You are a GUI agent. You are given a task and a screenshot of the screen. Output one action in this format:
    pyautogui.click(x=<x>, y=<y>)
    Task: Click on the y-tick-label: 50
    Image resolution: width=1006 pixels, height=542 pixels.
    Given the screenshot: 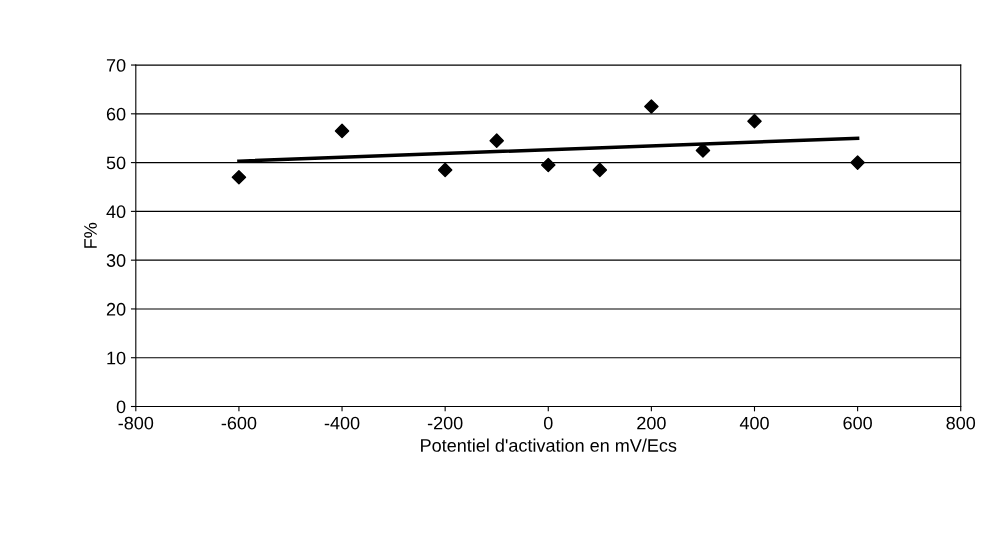 What is the action you would take?
    pyautogui.click(x=116, y=163)
    